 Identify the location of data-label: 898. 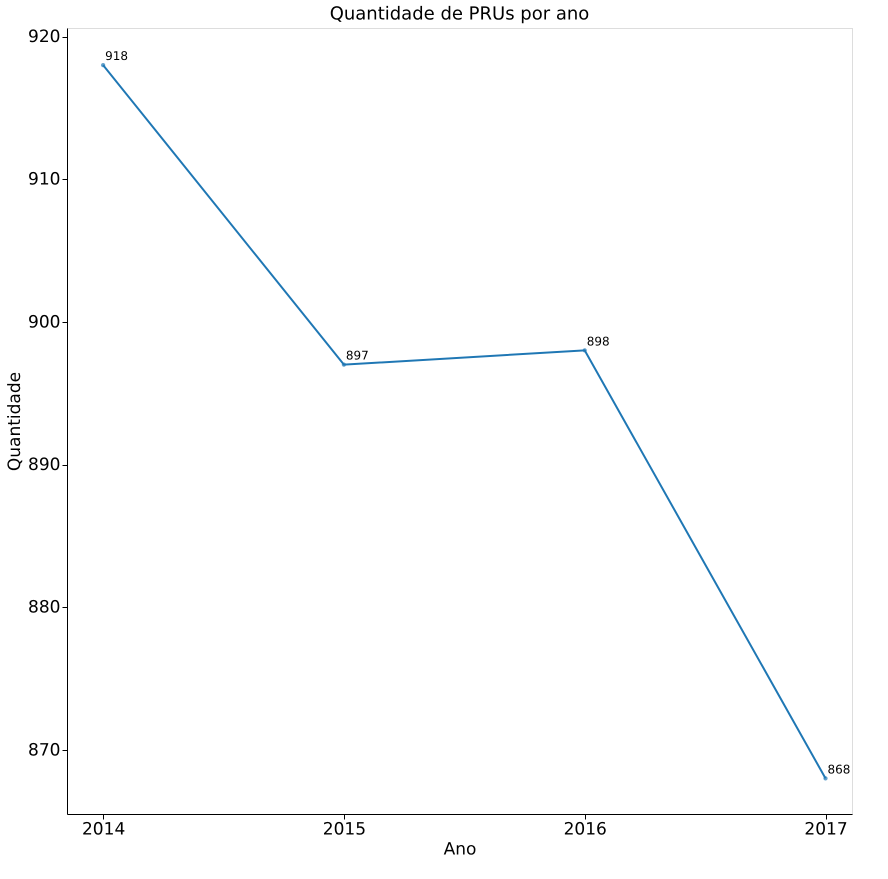
(598, 341).